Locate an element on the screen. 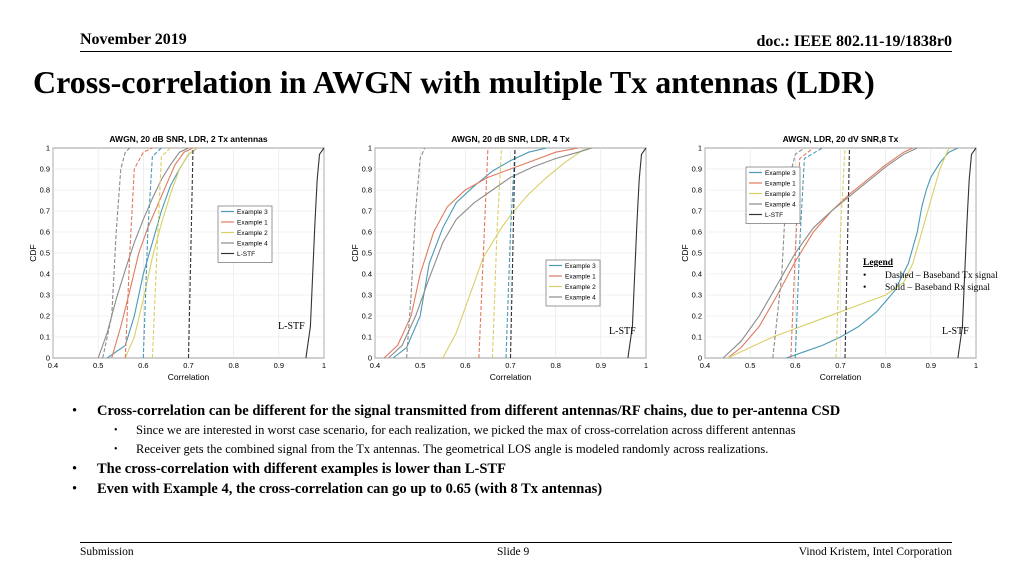  legend-note-item: • Dashed – Baseband Tx signal is located at coordinates (930, 275).